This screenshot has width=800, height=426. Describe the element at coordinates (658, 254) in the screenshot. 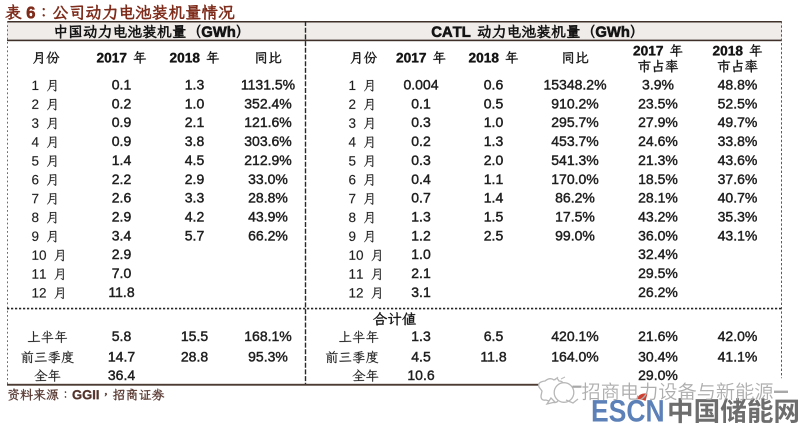

I see `svg-text: 32.4%` at that location.